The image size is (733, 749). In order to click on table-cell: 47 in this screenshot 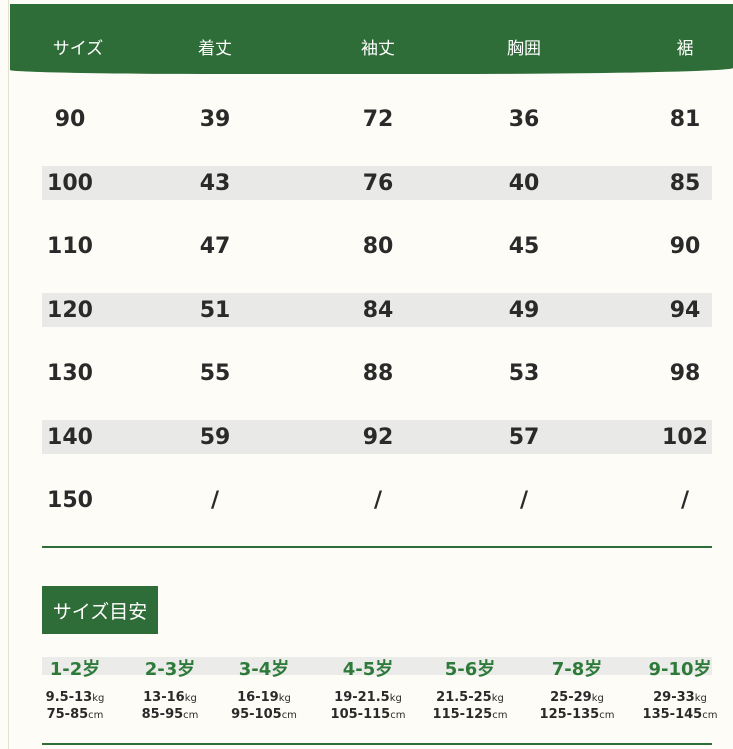, I will do `click(215, 246)`.